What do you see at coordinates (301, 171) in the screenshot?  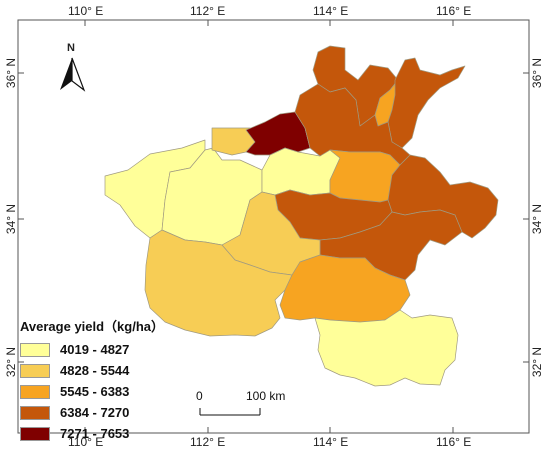 I see `region-zhengzhou` at bounding box center [301, 171].